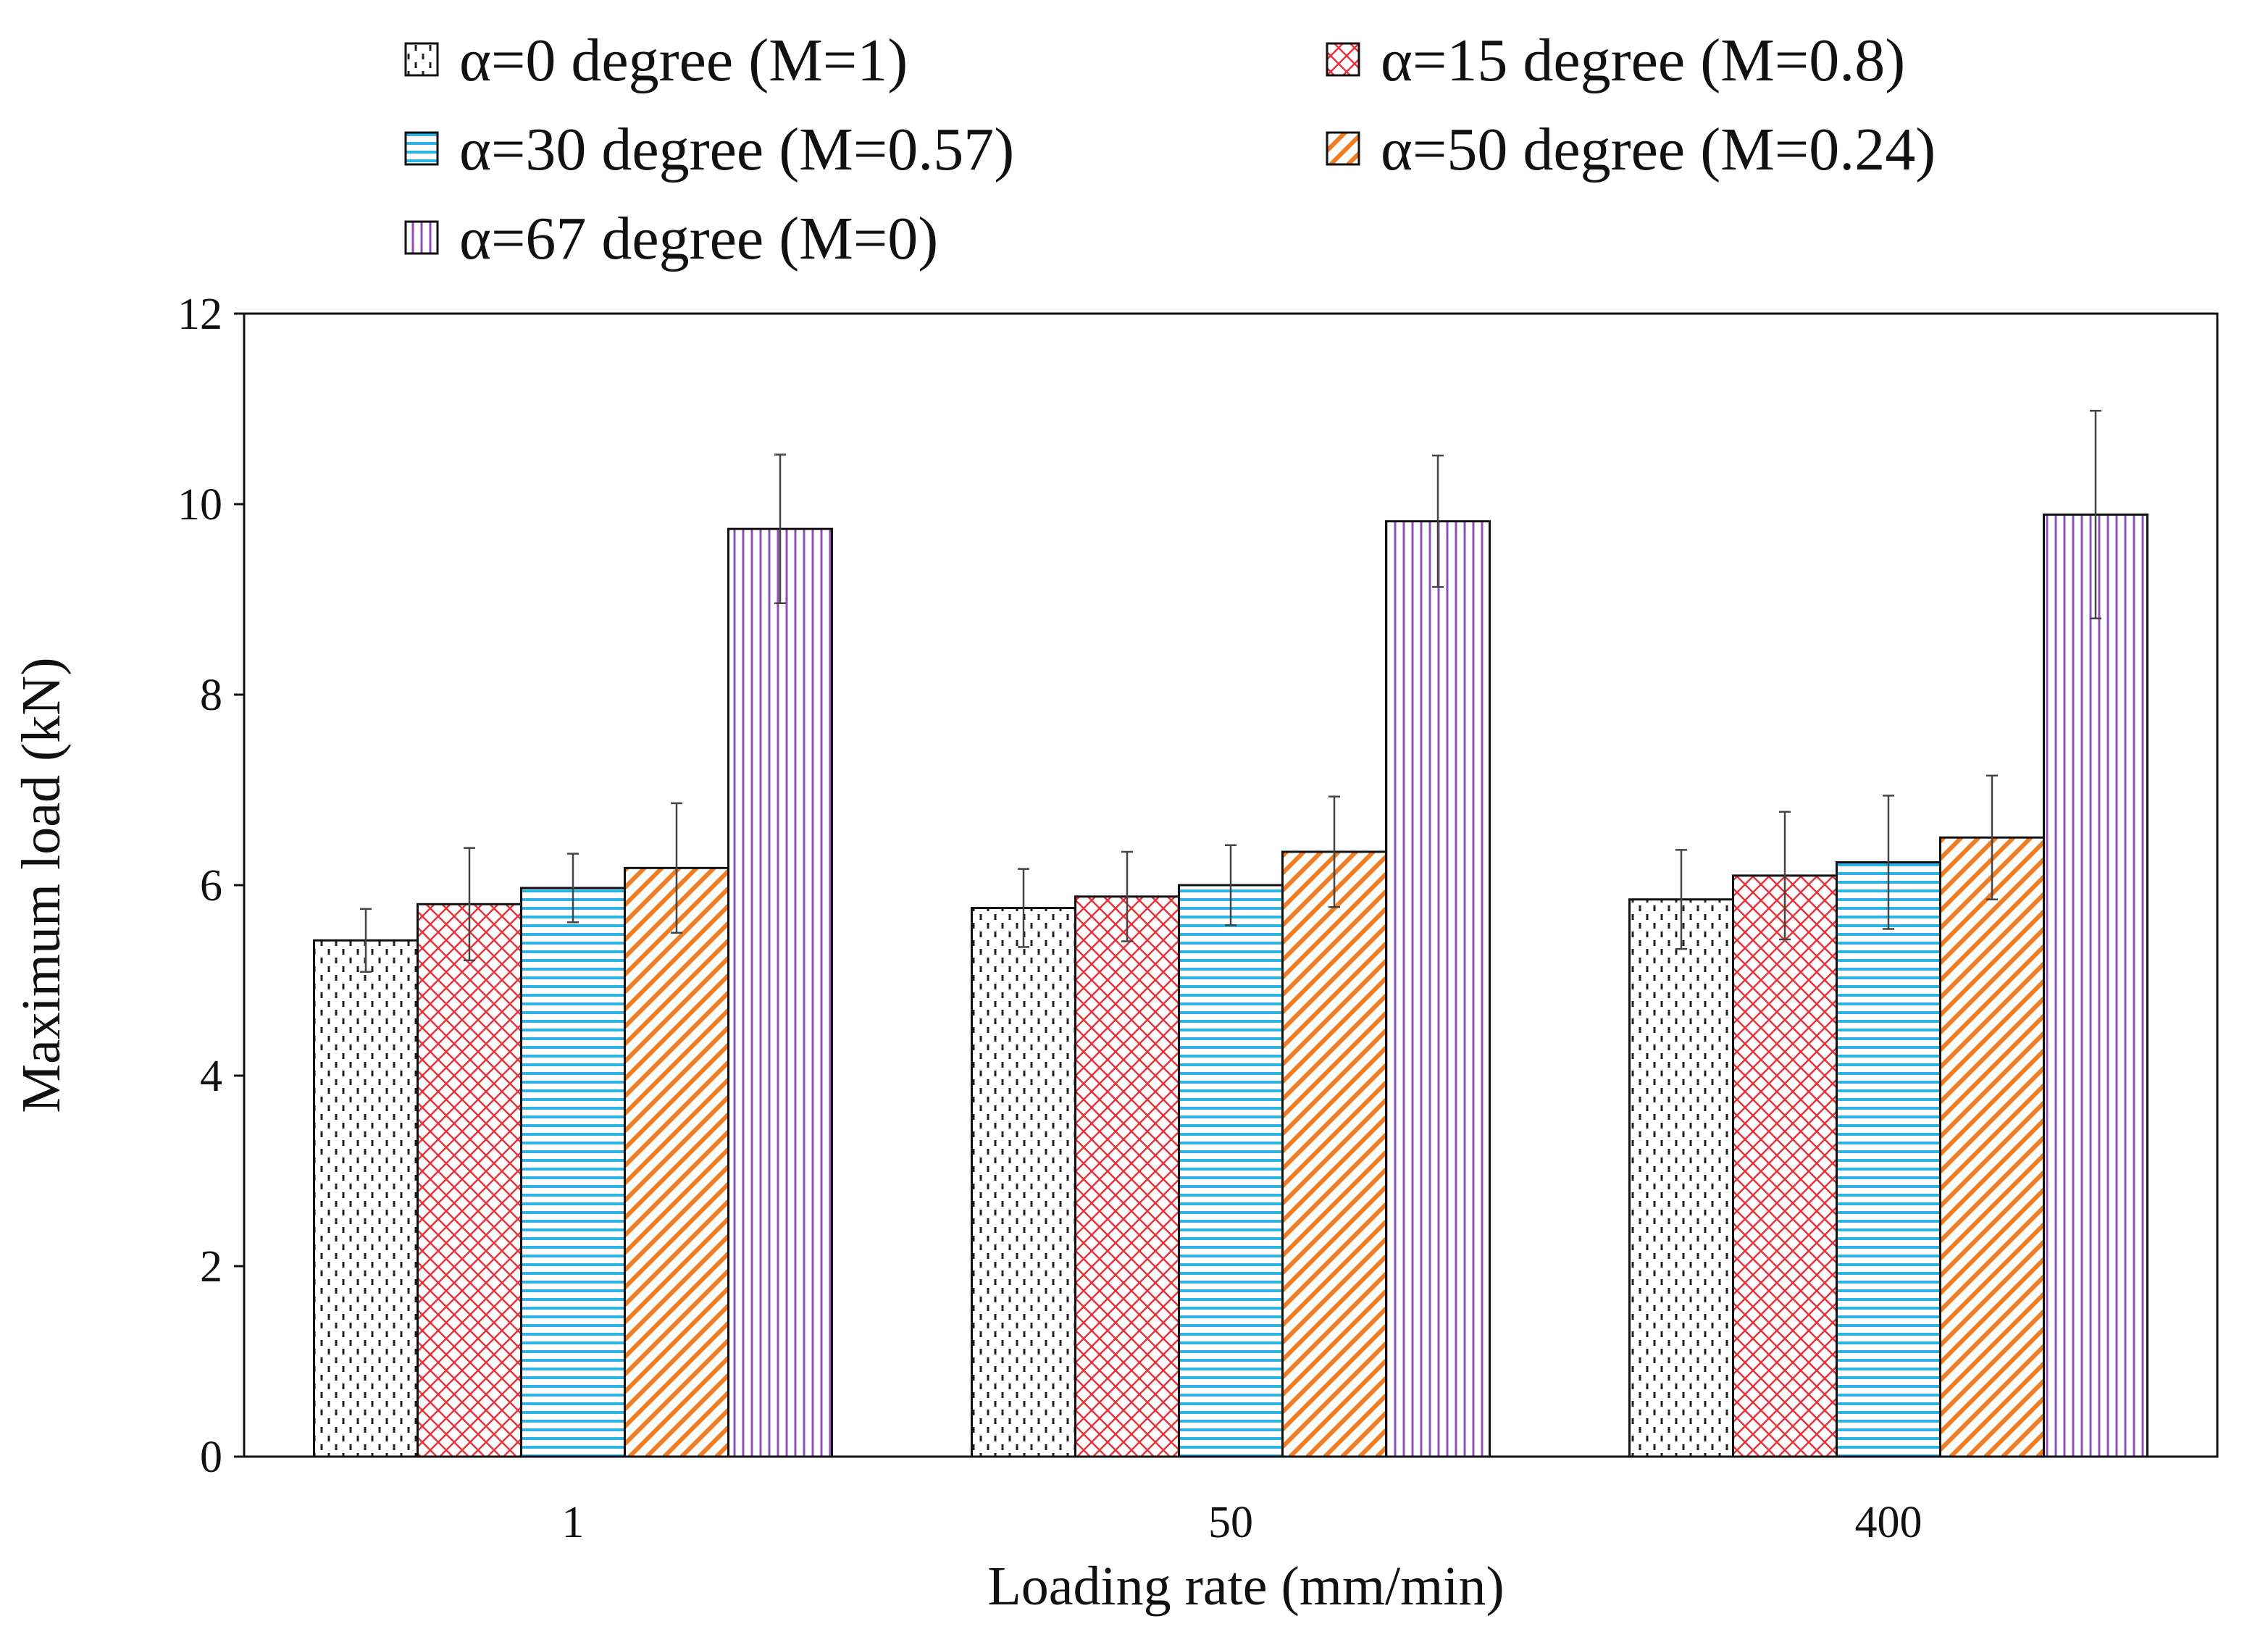 This screenshot has width=2268, height=1637. I want to click on x-tick-label: 50, so click(1231, 1522).